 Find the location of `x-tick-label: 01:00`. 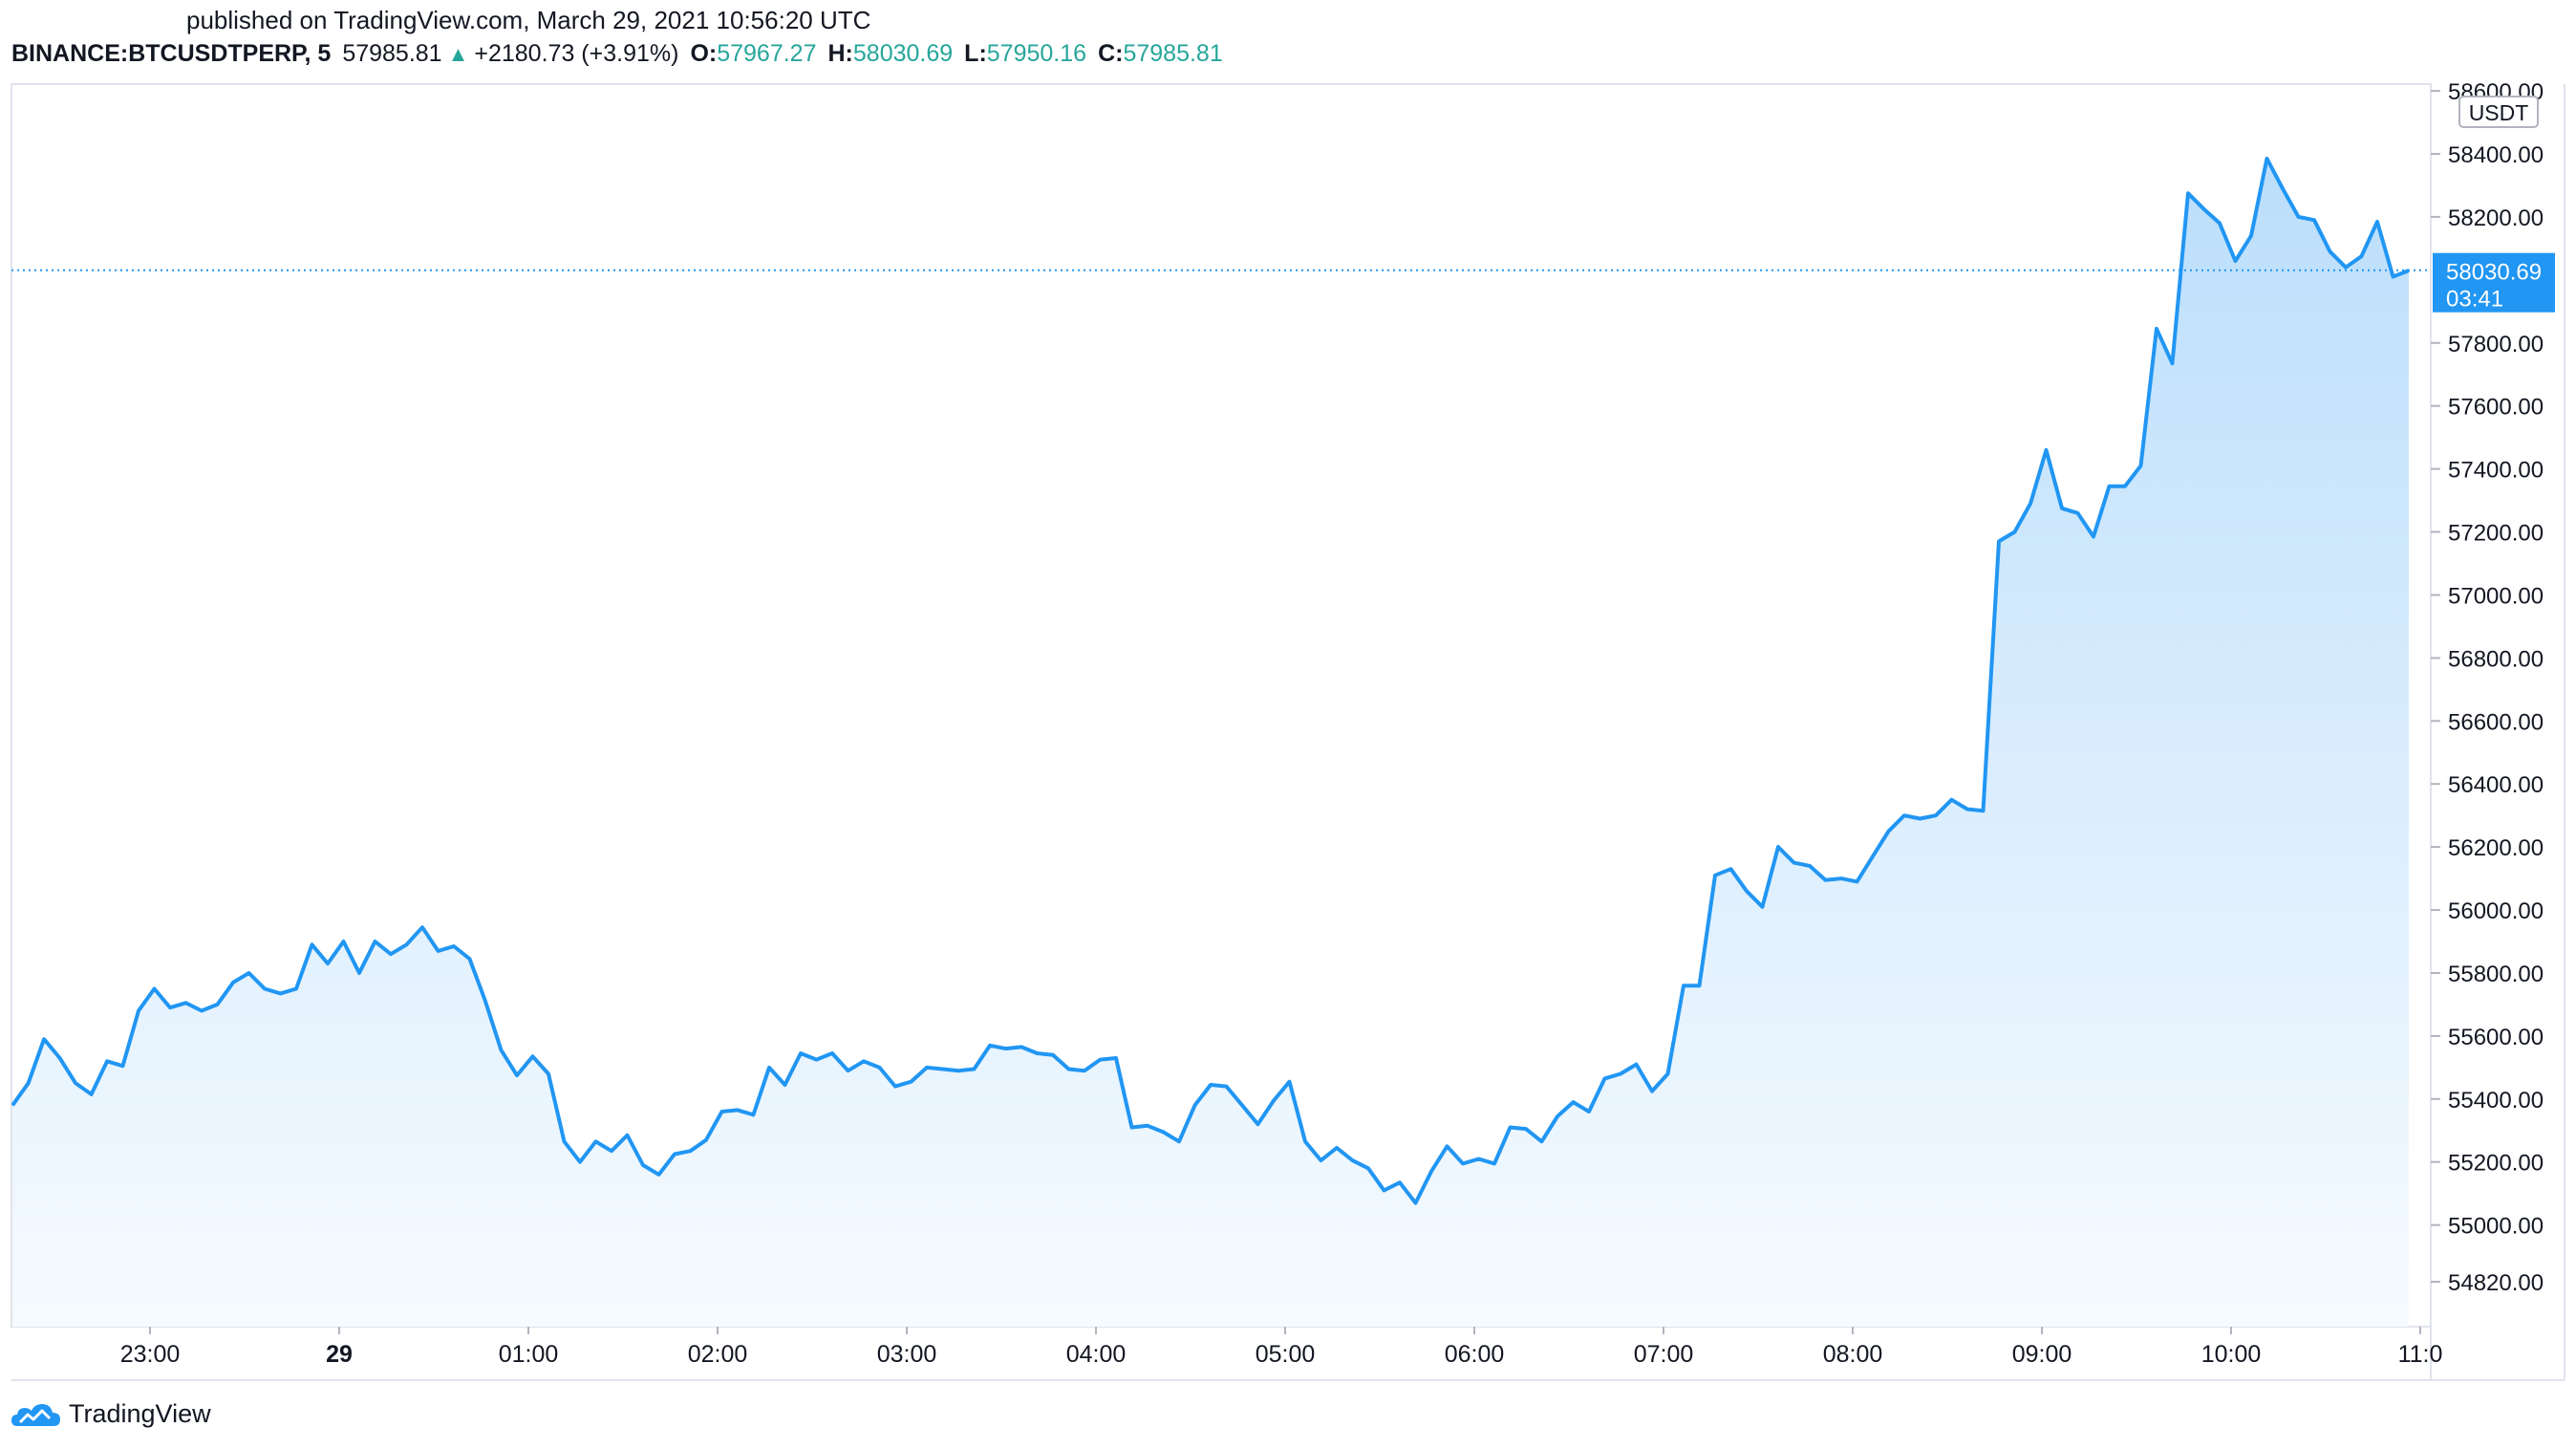

x-tick-label: 01:00 is located at coordinates (529, 1354).